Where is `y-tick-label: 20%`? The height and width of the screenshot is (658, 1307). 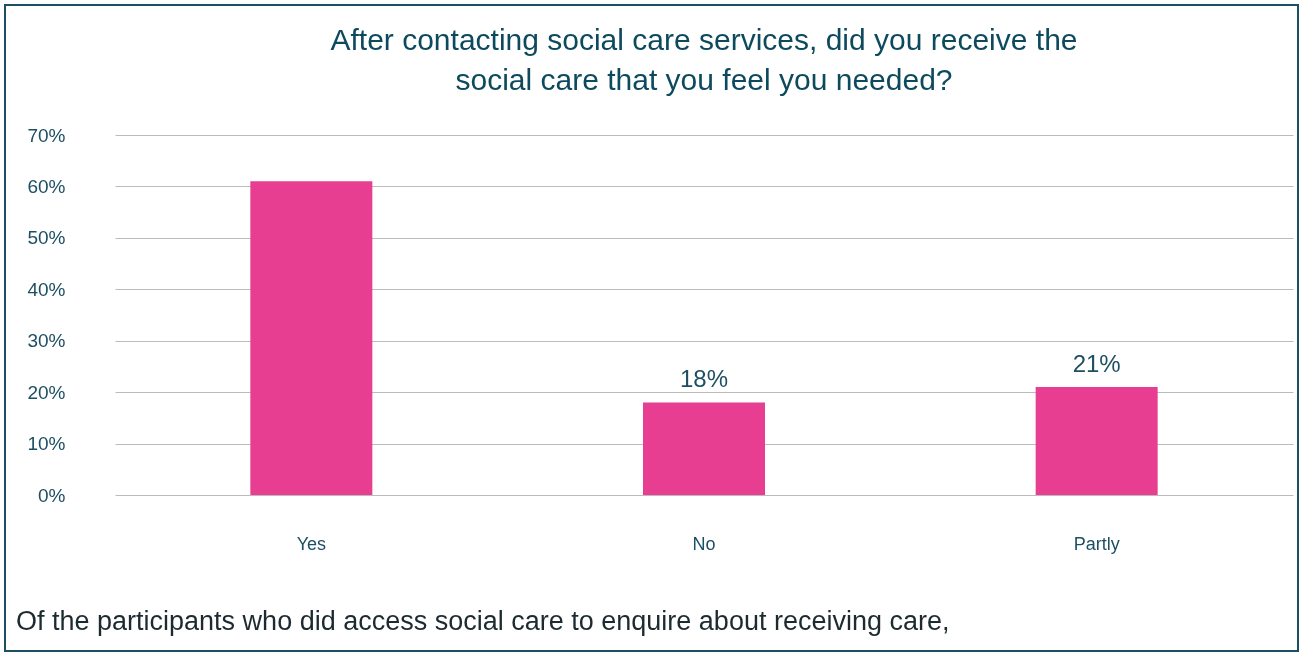
y-tick-label: 20% is located at coordinates (46, 392).